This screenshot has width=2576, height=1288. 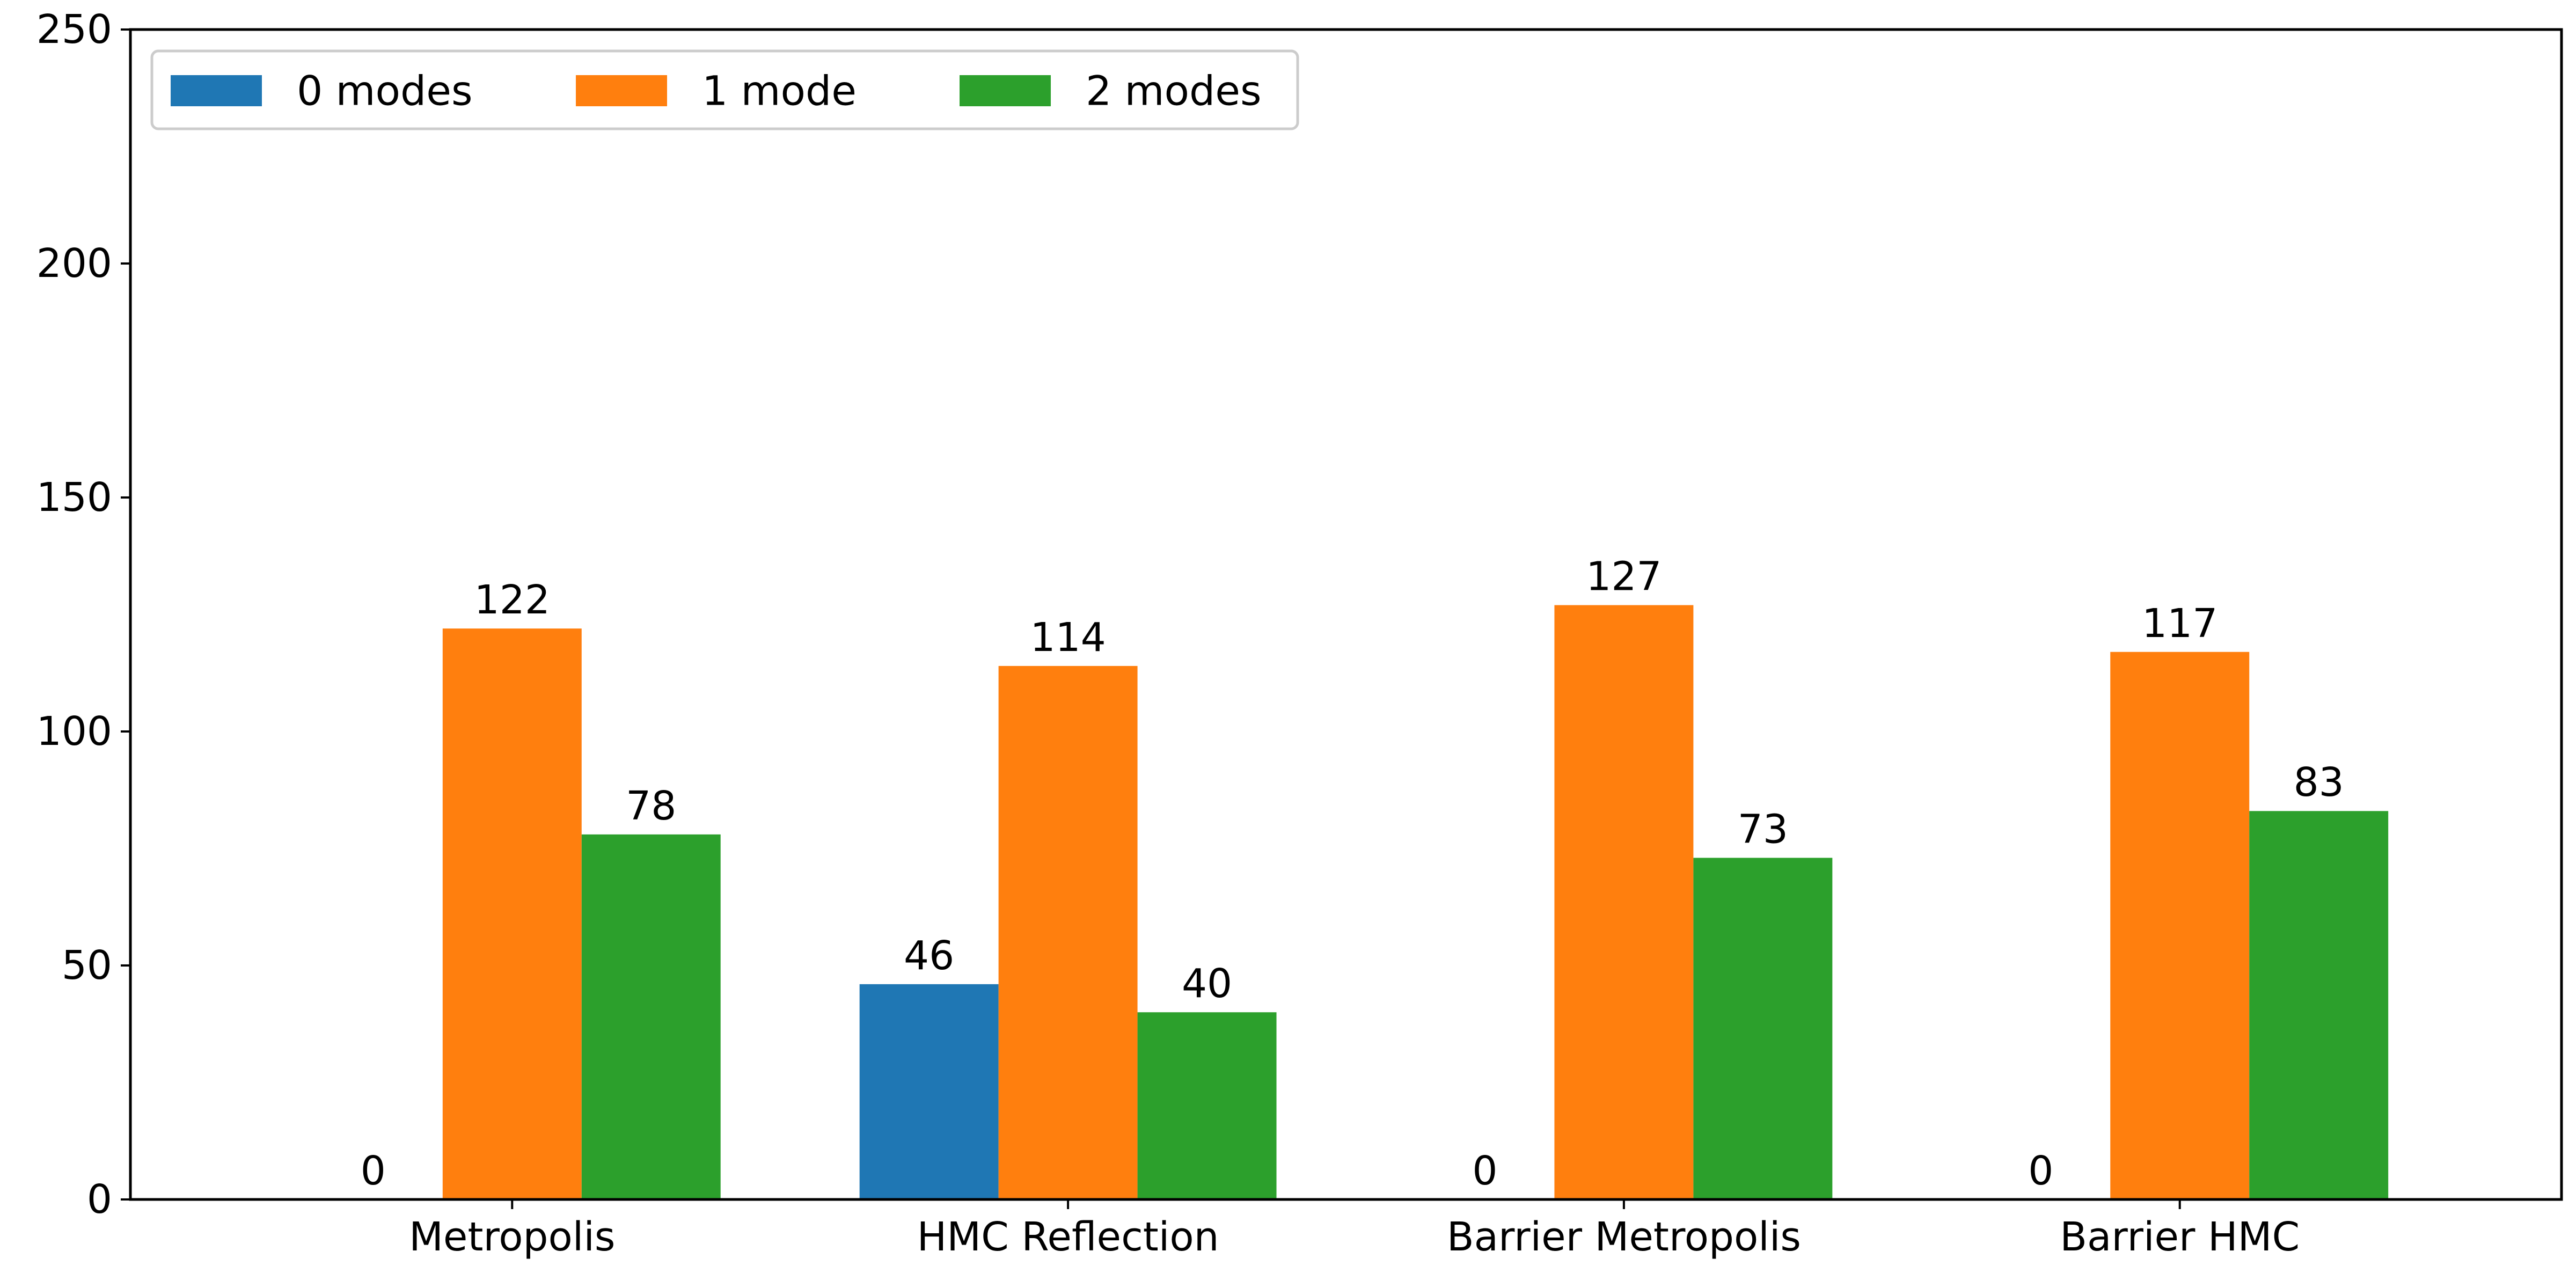 I want to click on y-tick-label: 0, so click(x=99, y=1199).